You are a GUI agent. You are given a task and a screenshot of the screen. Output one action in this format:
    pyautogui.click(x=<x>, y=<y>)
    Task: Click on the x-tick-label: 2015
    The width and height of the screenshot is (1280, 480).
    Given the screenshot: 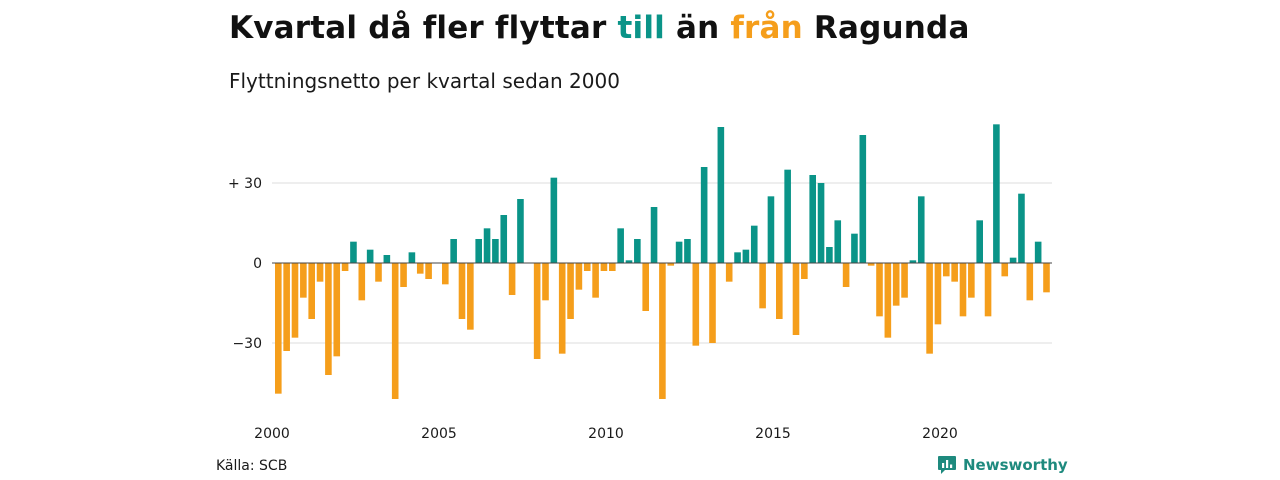 What is the action you would take?
    pyautogui.click(x=773, y=434)
    